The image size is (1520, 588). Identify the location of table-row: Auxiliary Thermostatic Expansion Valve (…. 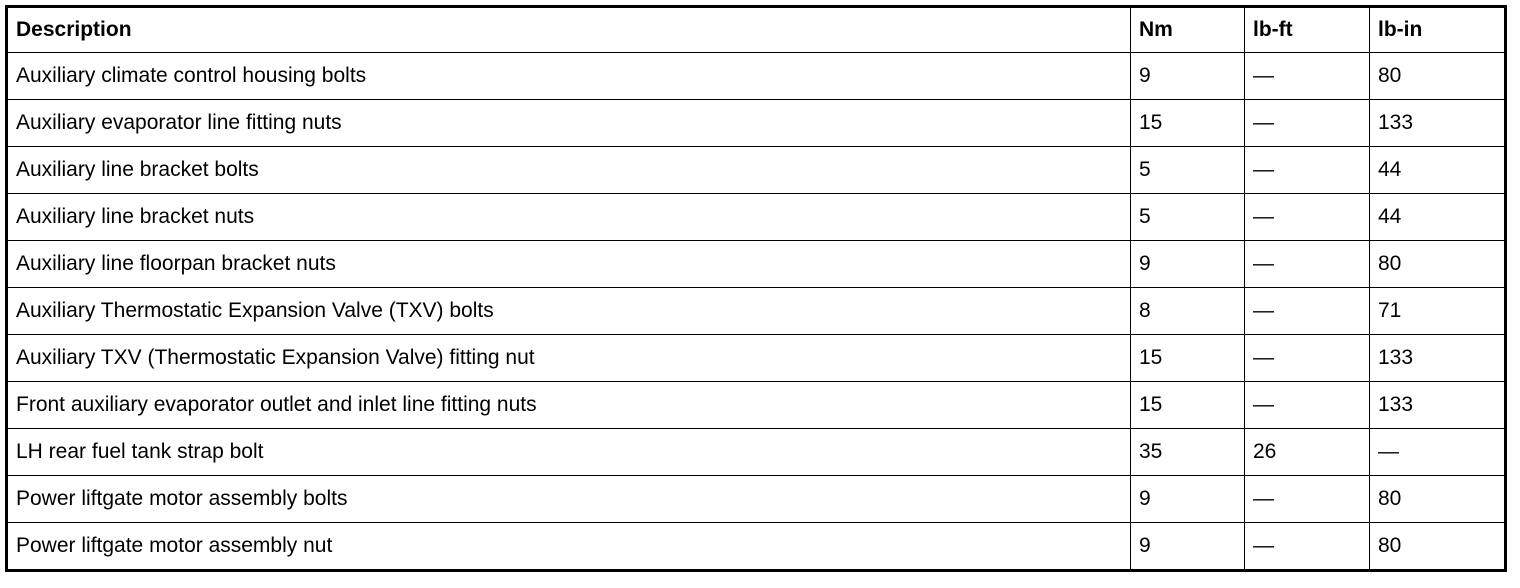
(756, 311).